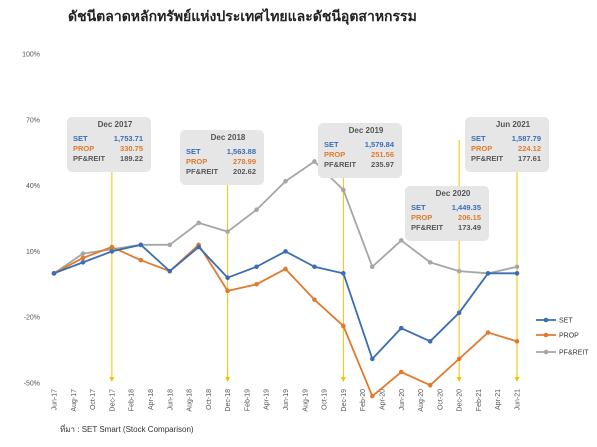 This screenshot has width=597, height=447. Describe the element at coordinates (466, 207) in the screenshot. I see `annotation-value: 1,449.35` at that location.